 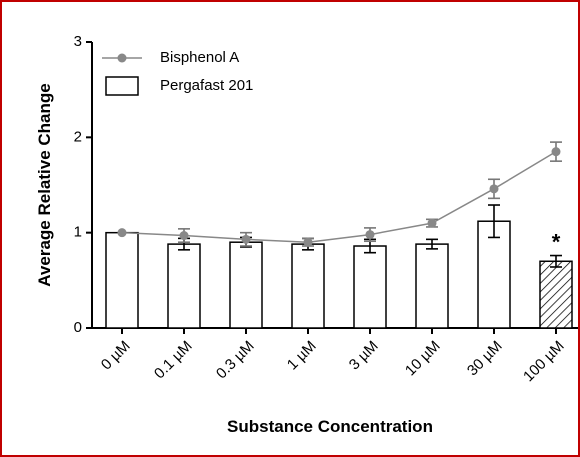 What do you see at coordinates (330, 426) in the screenshot?
I see `x-axis-label: Substance Concentration` at bounding box center [330, 426].